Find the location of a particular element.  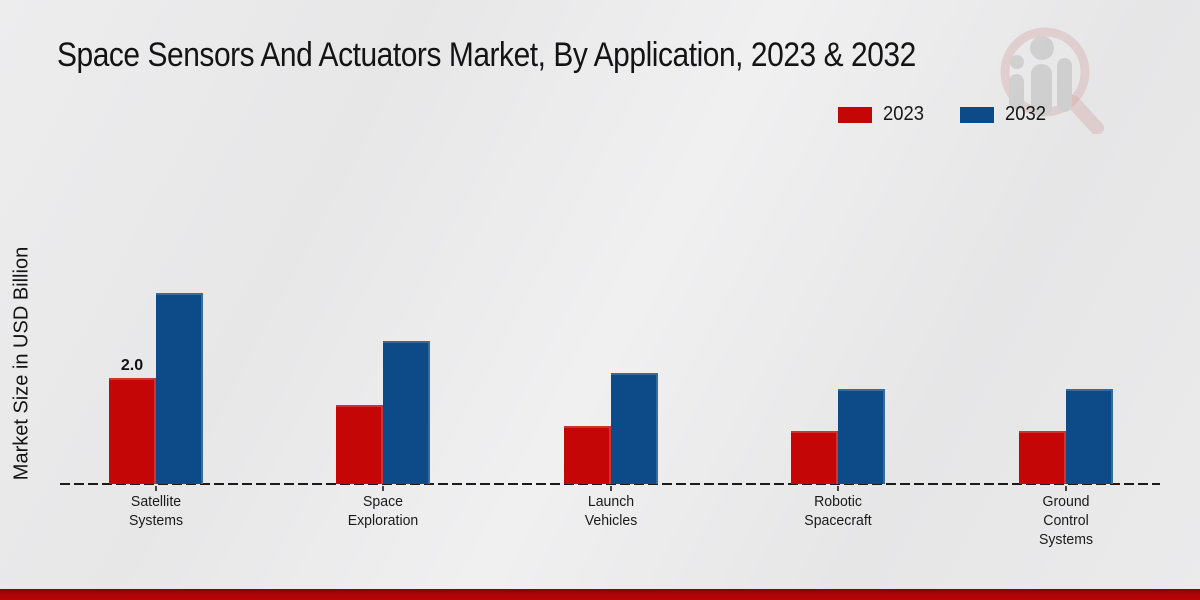

legend-swatch-2023-icon is located at coordinates (855, 114).